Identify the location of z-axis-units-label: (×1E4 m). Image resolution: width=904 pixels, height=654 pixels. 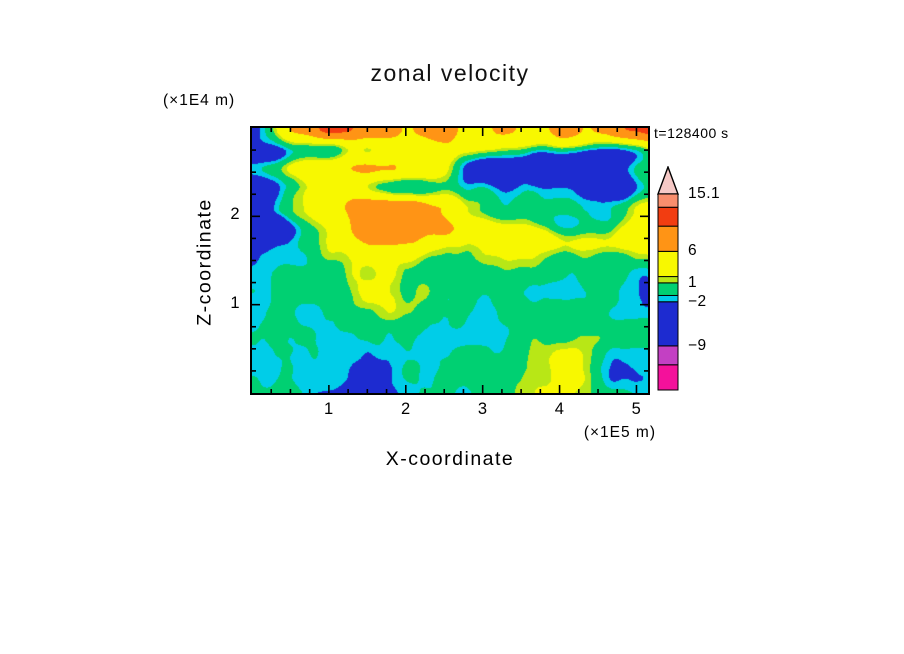
(199, 100).